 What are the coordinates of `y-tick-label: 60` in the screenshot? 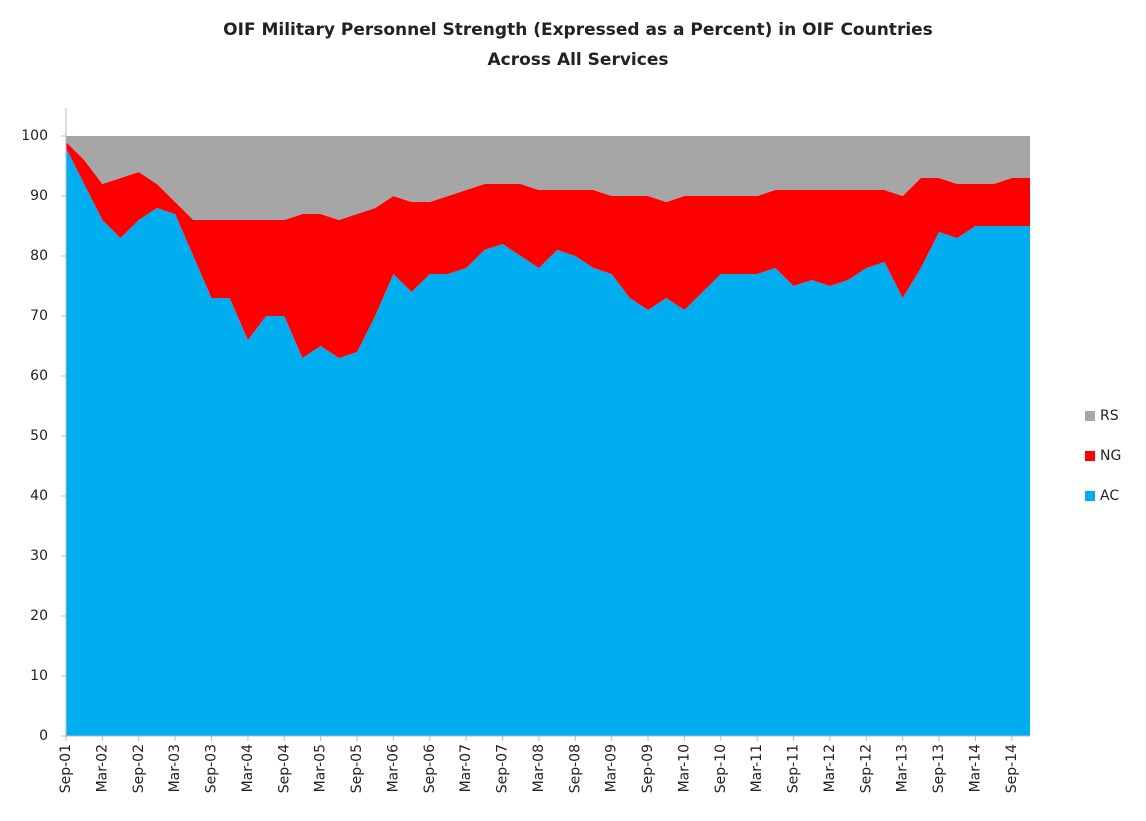 It's located at (39, 376).